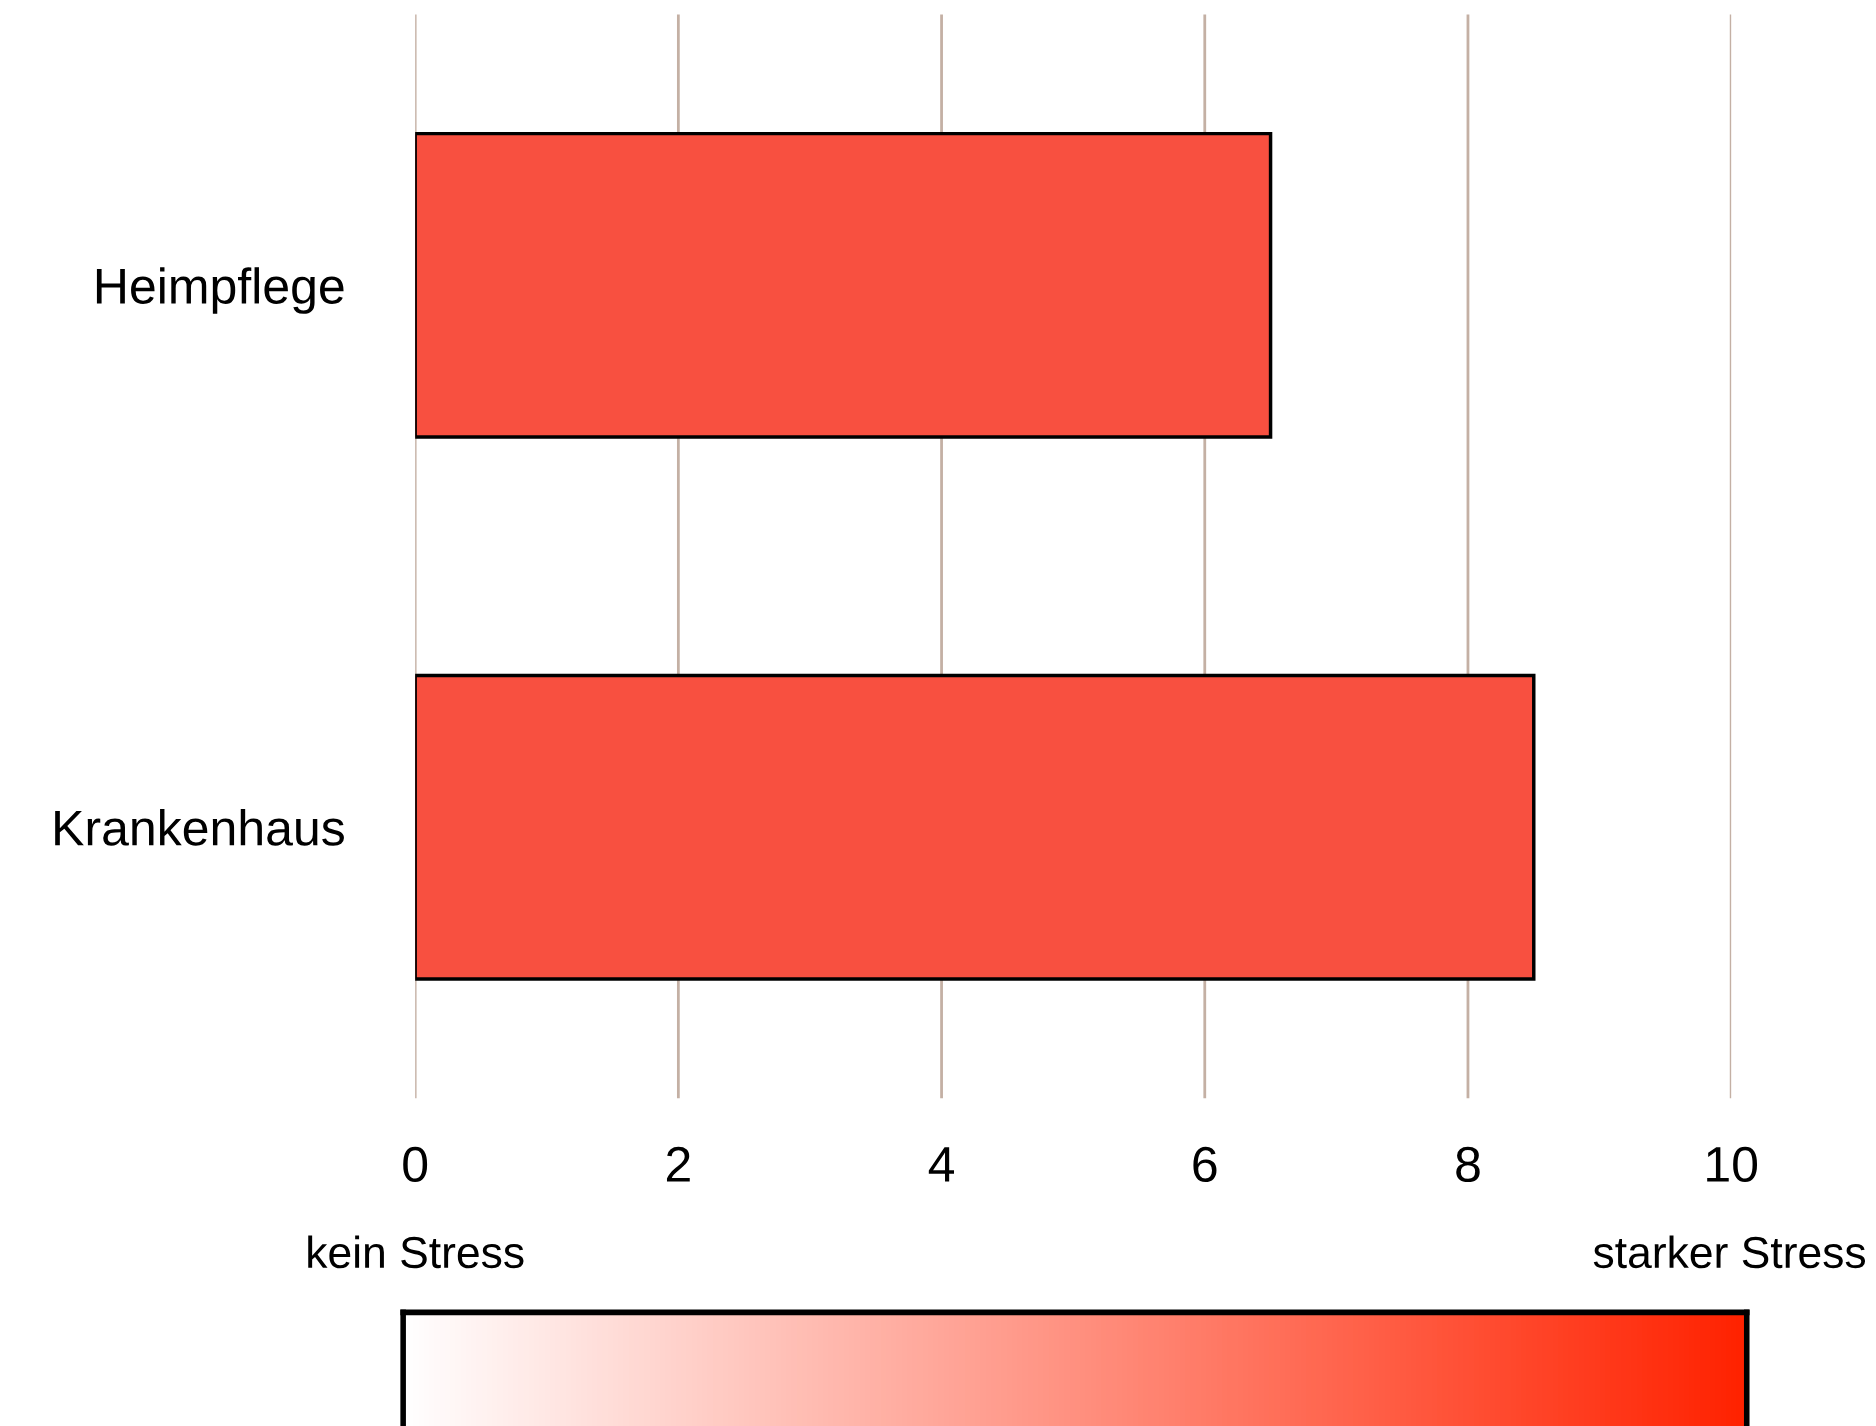 The image size is (1876, 1426). Describe the element at coordinates (416, 1252) in the screenshot. I see `text: kein Stress` at that location.